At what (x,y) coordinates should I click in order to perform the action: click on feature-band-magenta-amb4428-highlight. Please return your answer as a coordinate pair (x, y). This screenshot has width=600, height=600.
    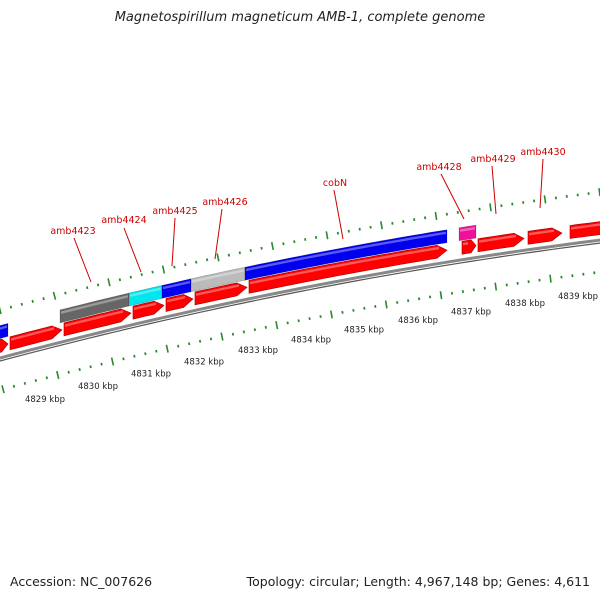
    Looking at the image, I should click on (467, 229).